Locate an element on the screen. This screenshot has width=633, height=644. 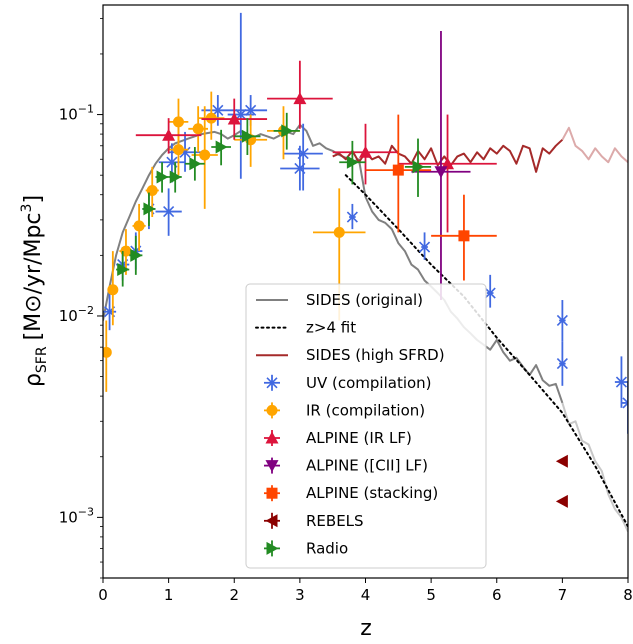
y-axis-label-unit: [M⊙/yr/Mpc is located at coordinates (33, 276).